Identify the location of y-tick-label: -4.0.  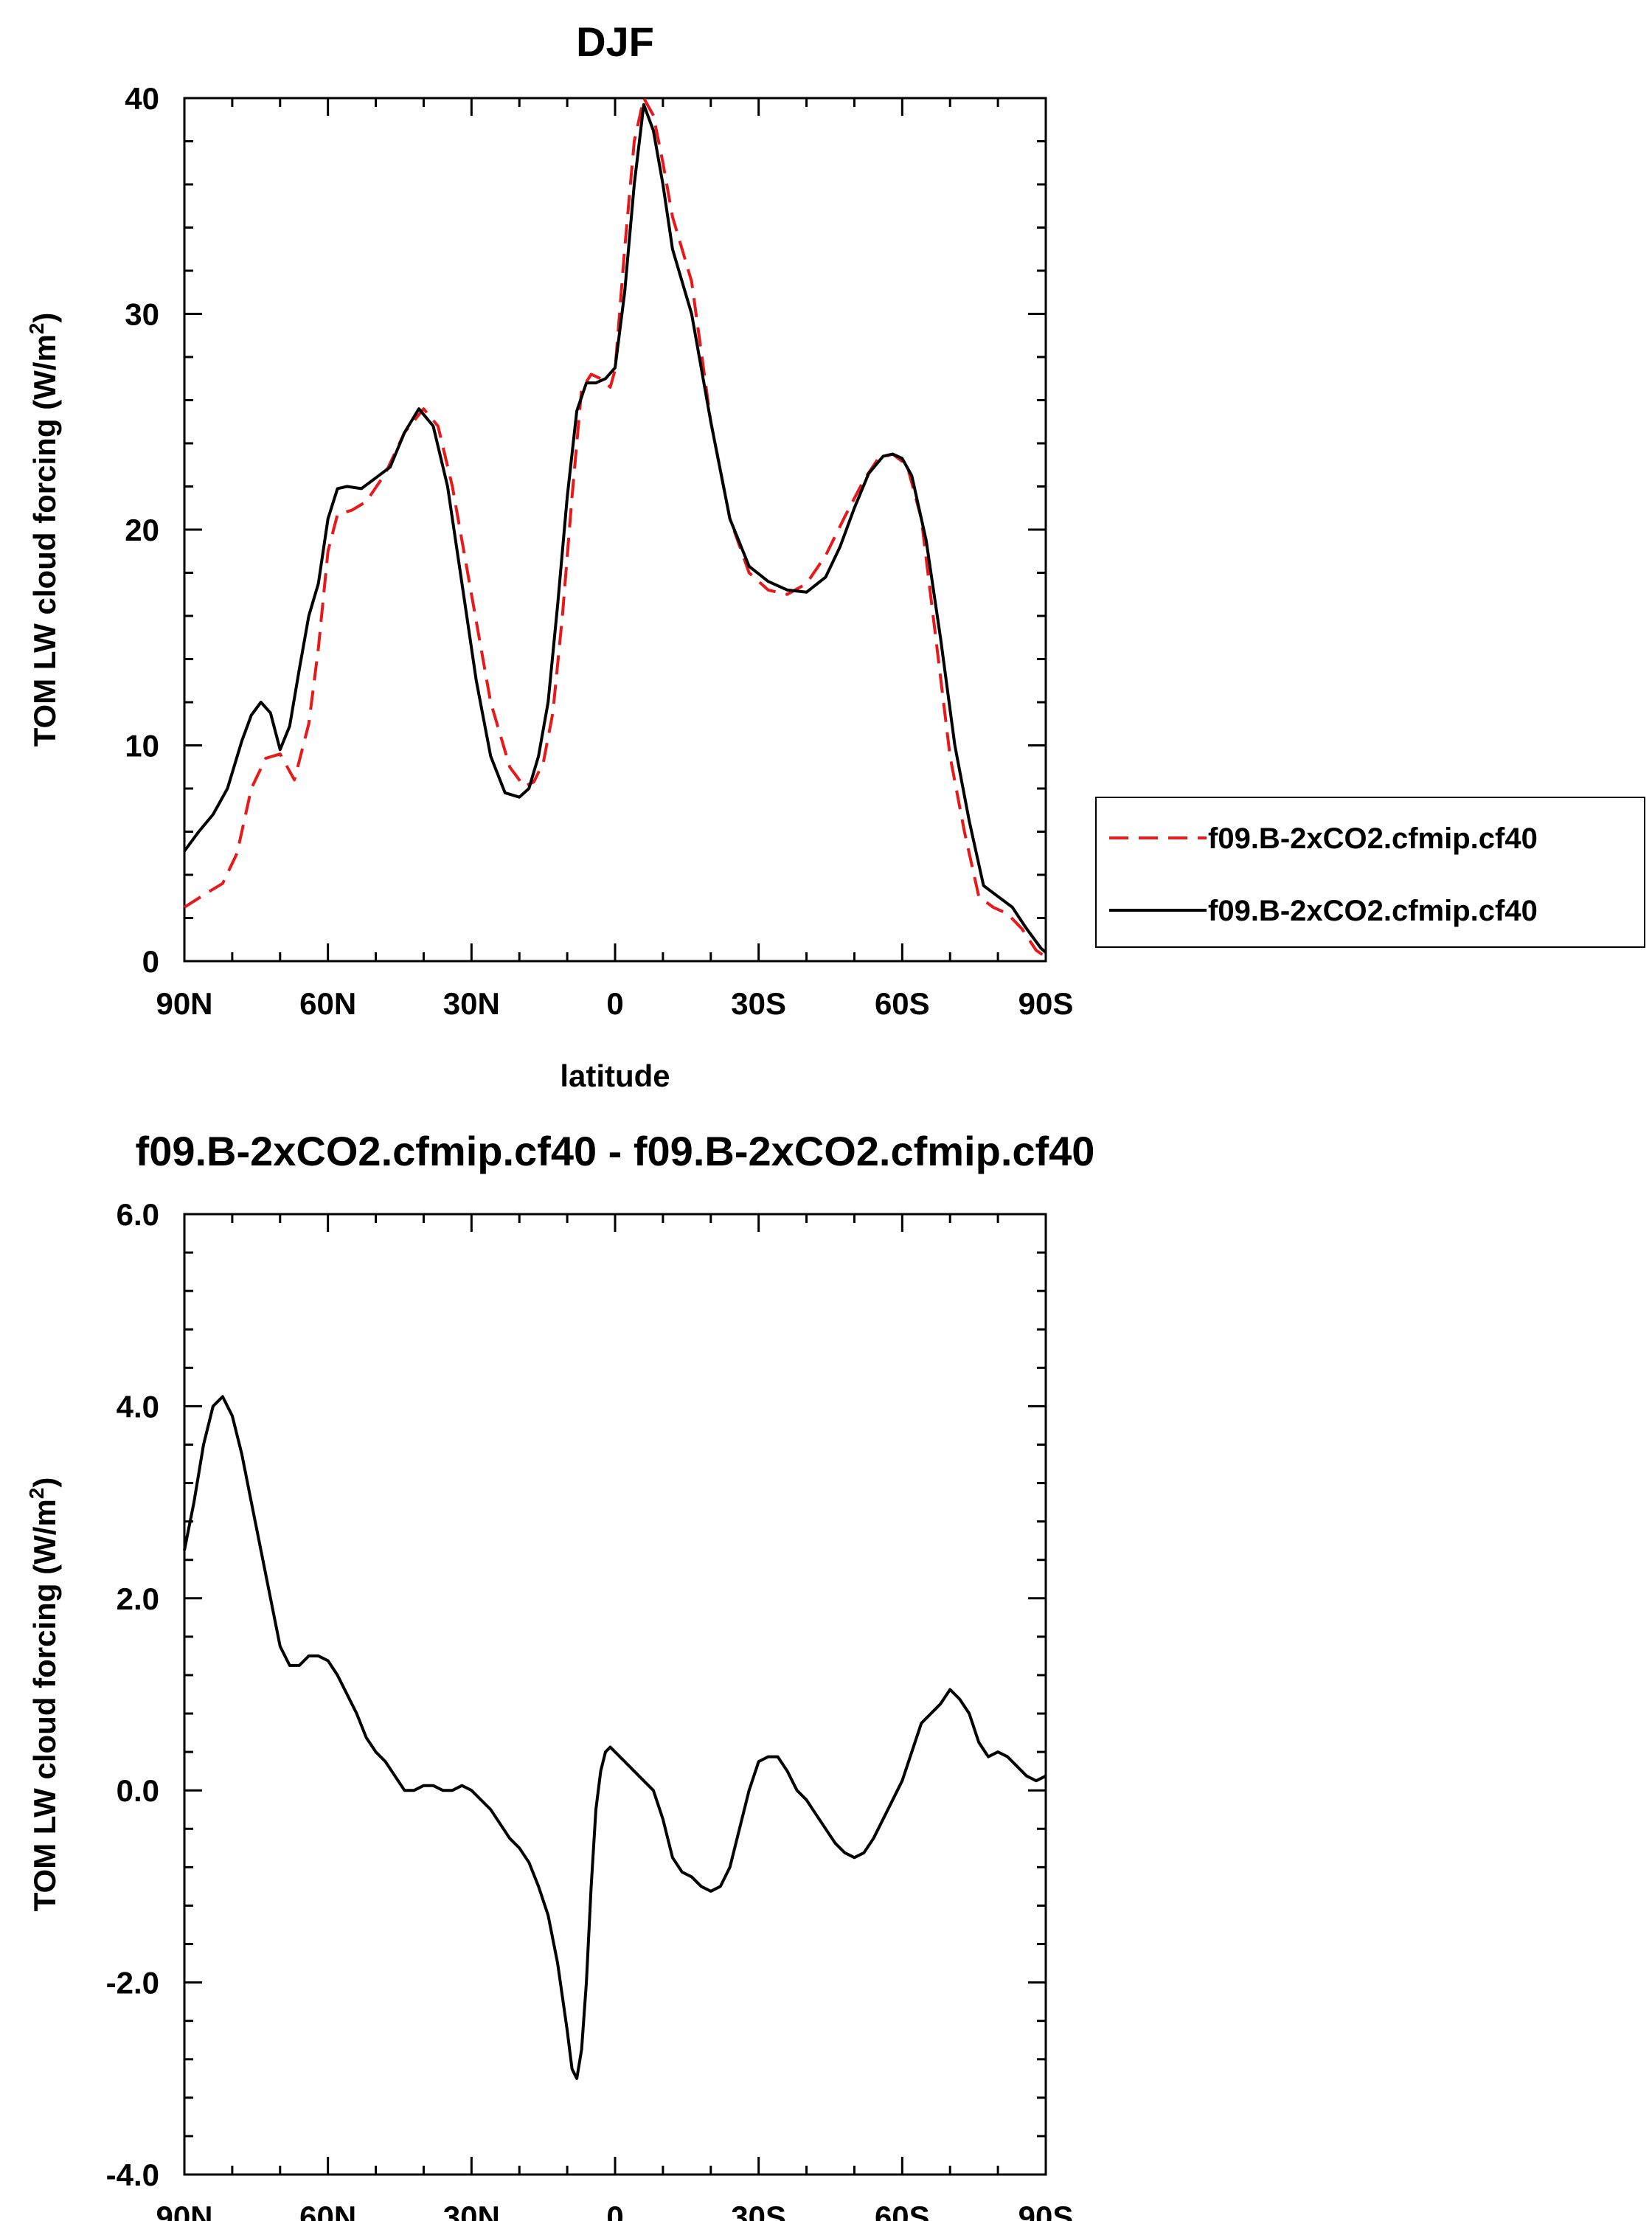
(132, 2175).